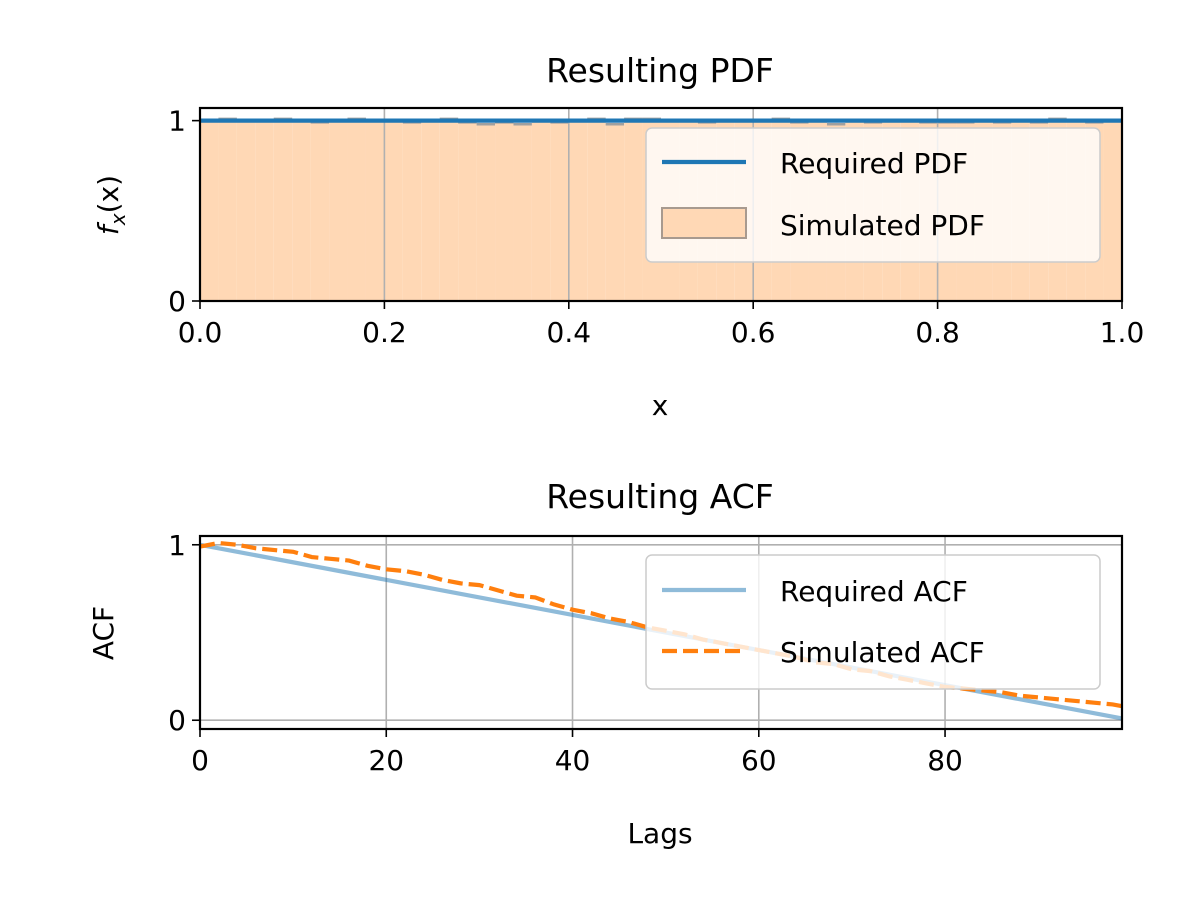 This screenshot has width=1200, height=900. Describe the element at coordinates (882, 225) in the screenshot. I see `legend-simulated-pdf-label: Simulated PDF` at that location.